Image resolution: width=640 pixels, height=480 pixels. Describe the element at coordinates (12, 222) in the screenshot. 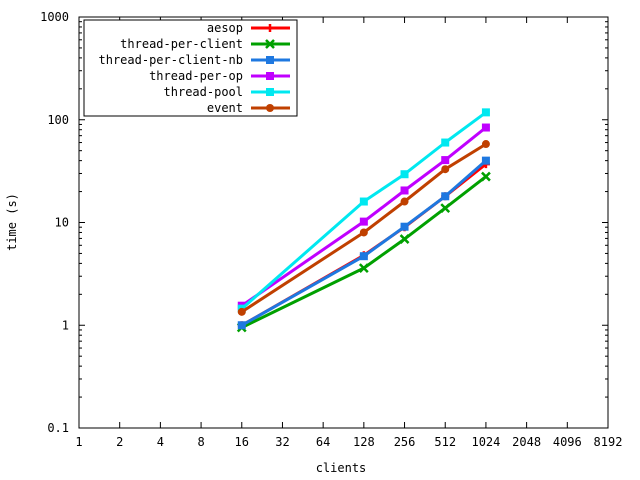

I see `y-axis-label: time (s)` at that location.